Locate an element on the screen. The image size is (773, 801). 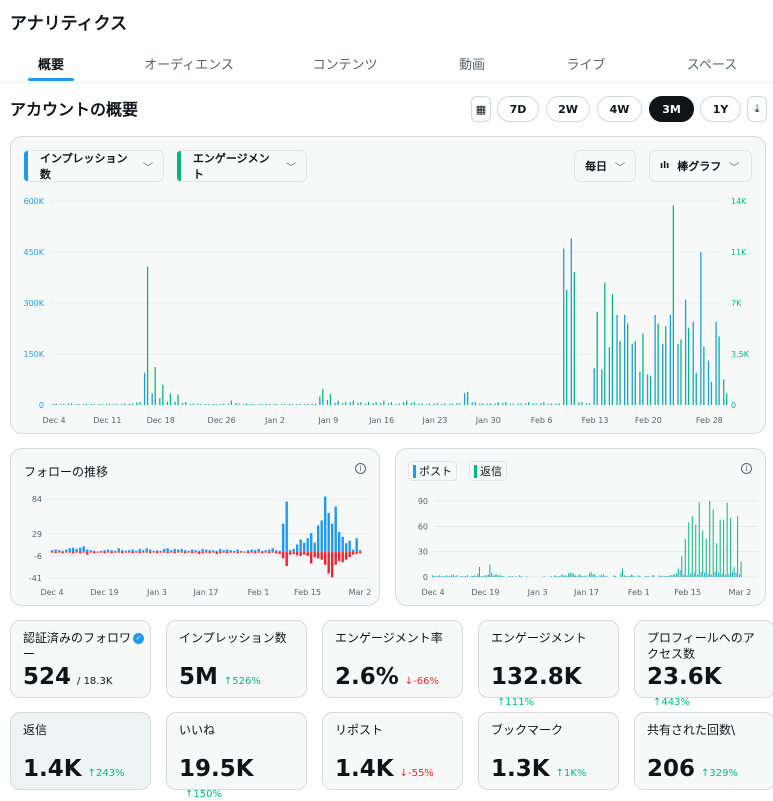
arrow-down-icon: ↓ is located at coordinates (403, 773).